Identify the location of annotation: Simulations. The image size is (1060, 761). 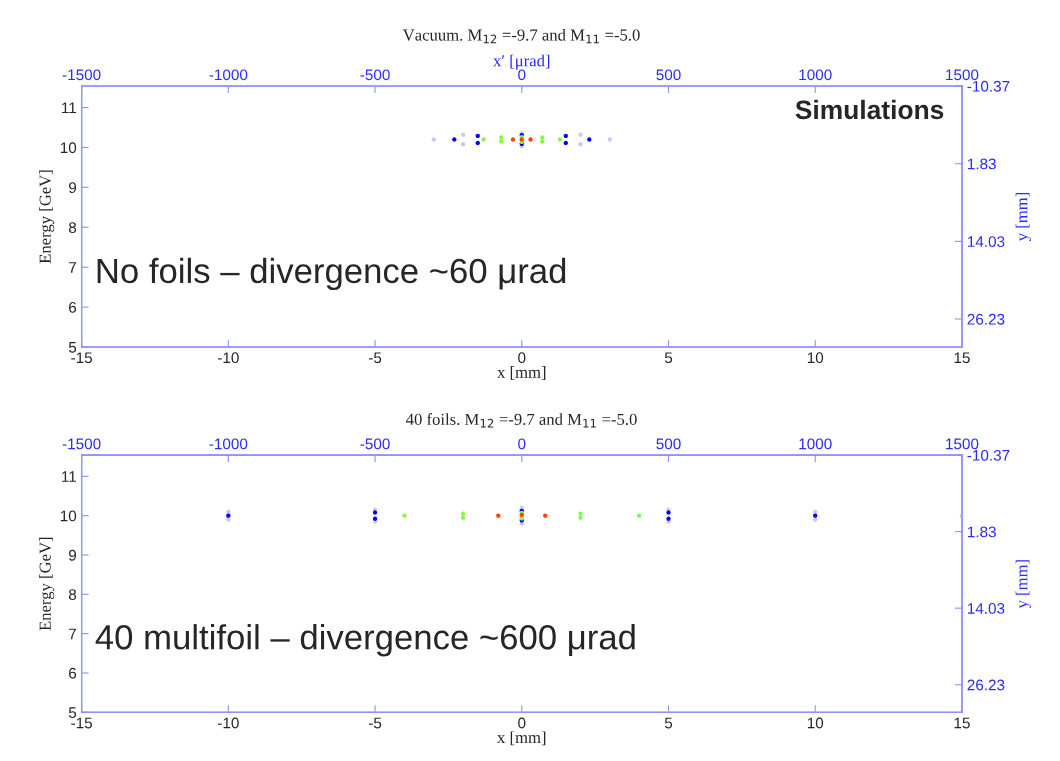
(869, 109).